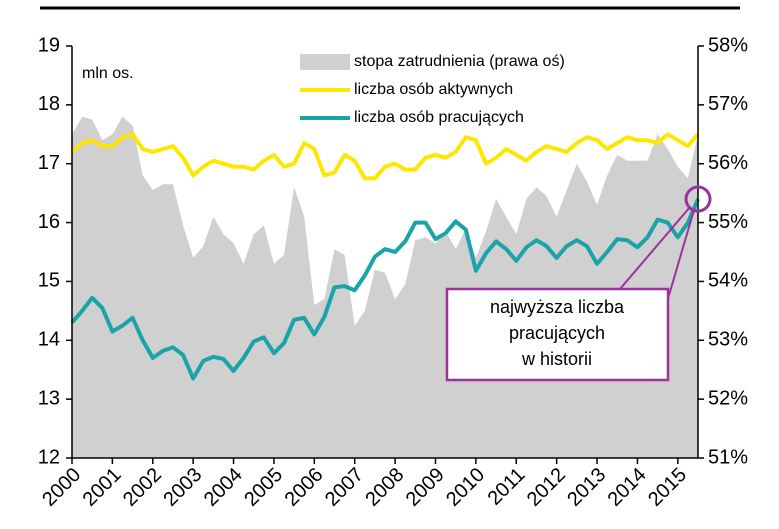 This screenshot has height=529, width=779. What do you see at coordinates (728, 340) in the screenshot?
I see `y2-tick-label: 53%` at bounding box center [728, 340].